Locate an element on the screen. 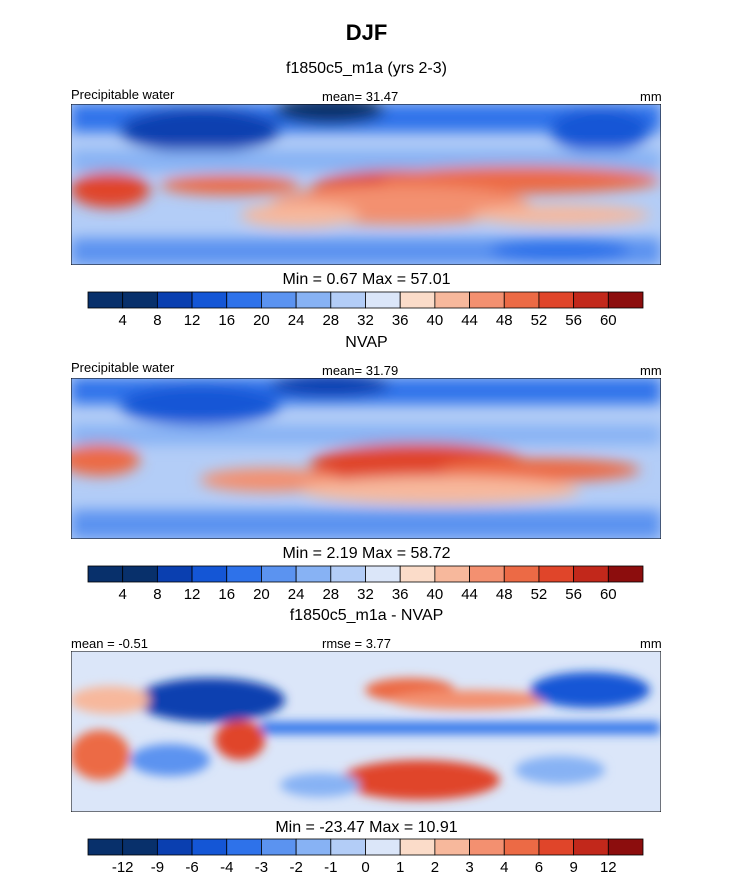 The width and height of the screenshot is (733, 883). colorbar-tick-label: 60 is located at coordinates (608, 594).